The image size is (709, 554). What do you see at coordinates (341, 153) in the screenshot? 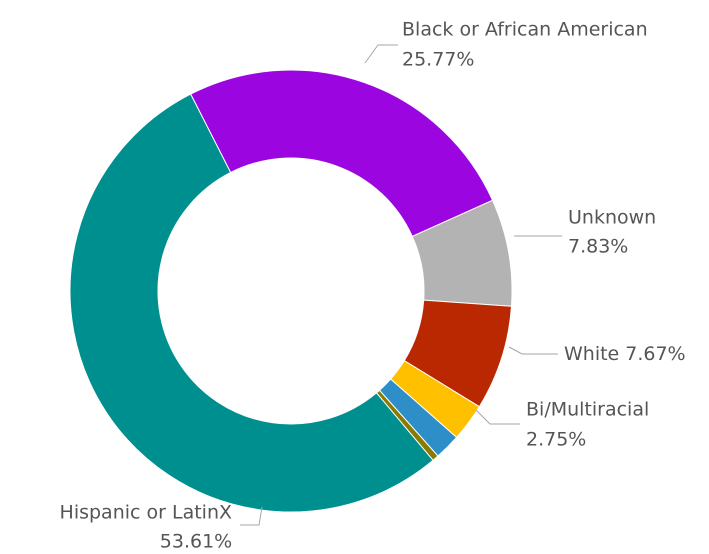
I see `donut-slice` at bounding box center [341, 153].